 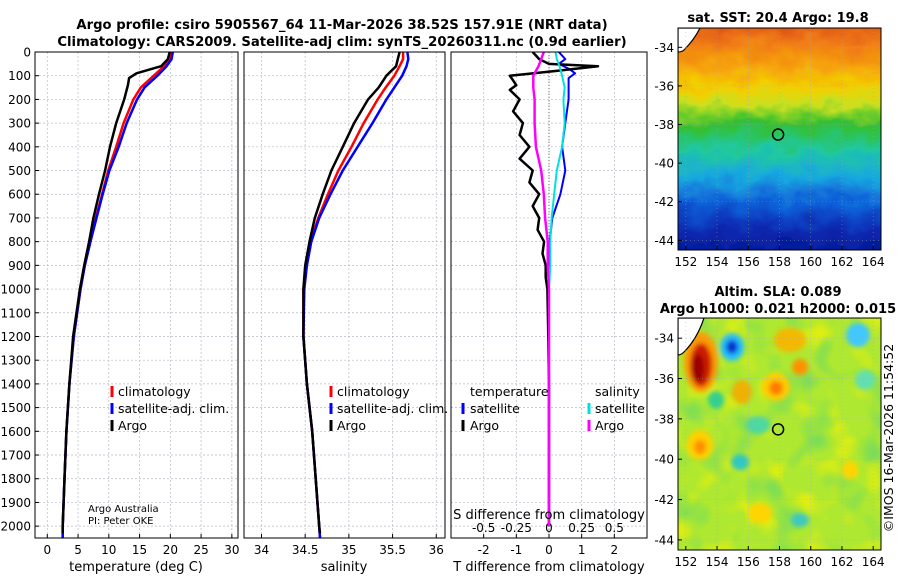 What do you see at coordinates (778, 309) in the screenshot?
I see `sla-map-subtitle: Argo h1000: 0.021 h2000: 0.015` at bounding box center [778, 309].